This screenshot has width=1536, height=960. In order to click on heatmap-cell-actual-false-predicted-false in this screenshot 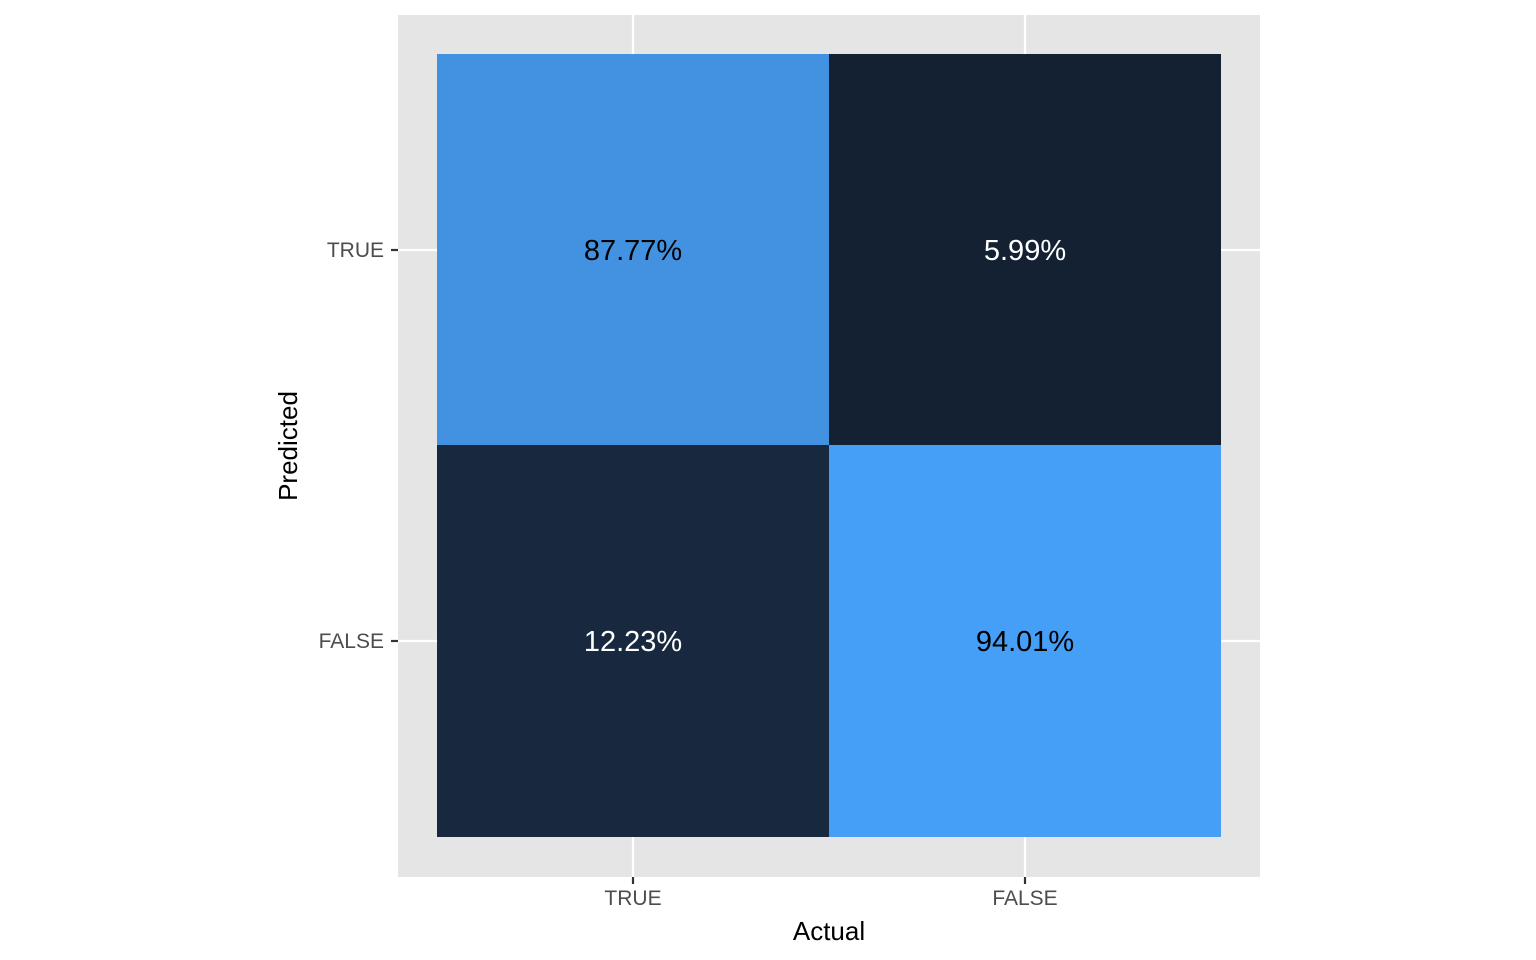, I will do `click(1025, 641)`.